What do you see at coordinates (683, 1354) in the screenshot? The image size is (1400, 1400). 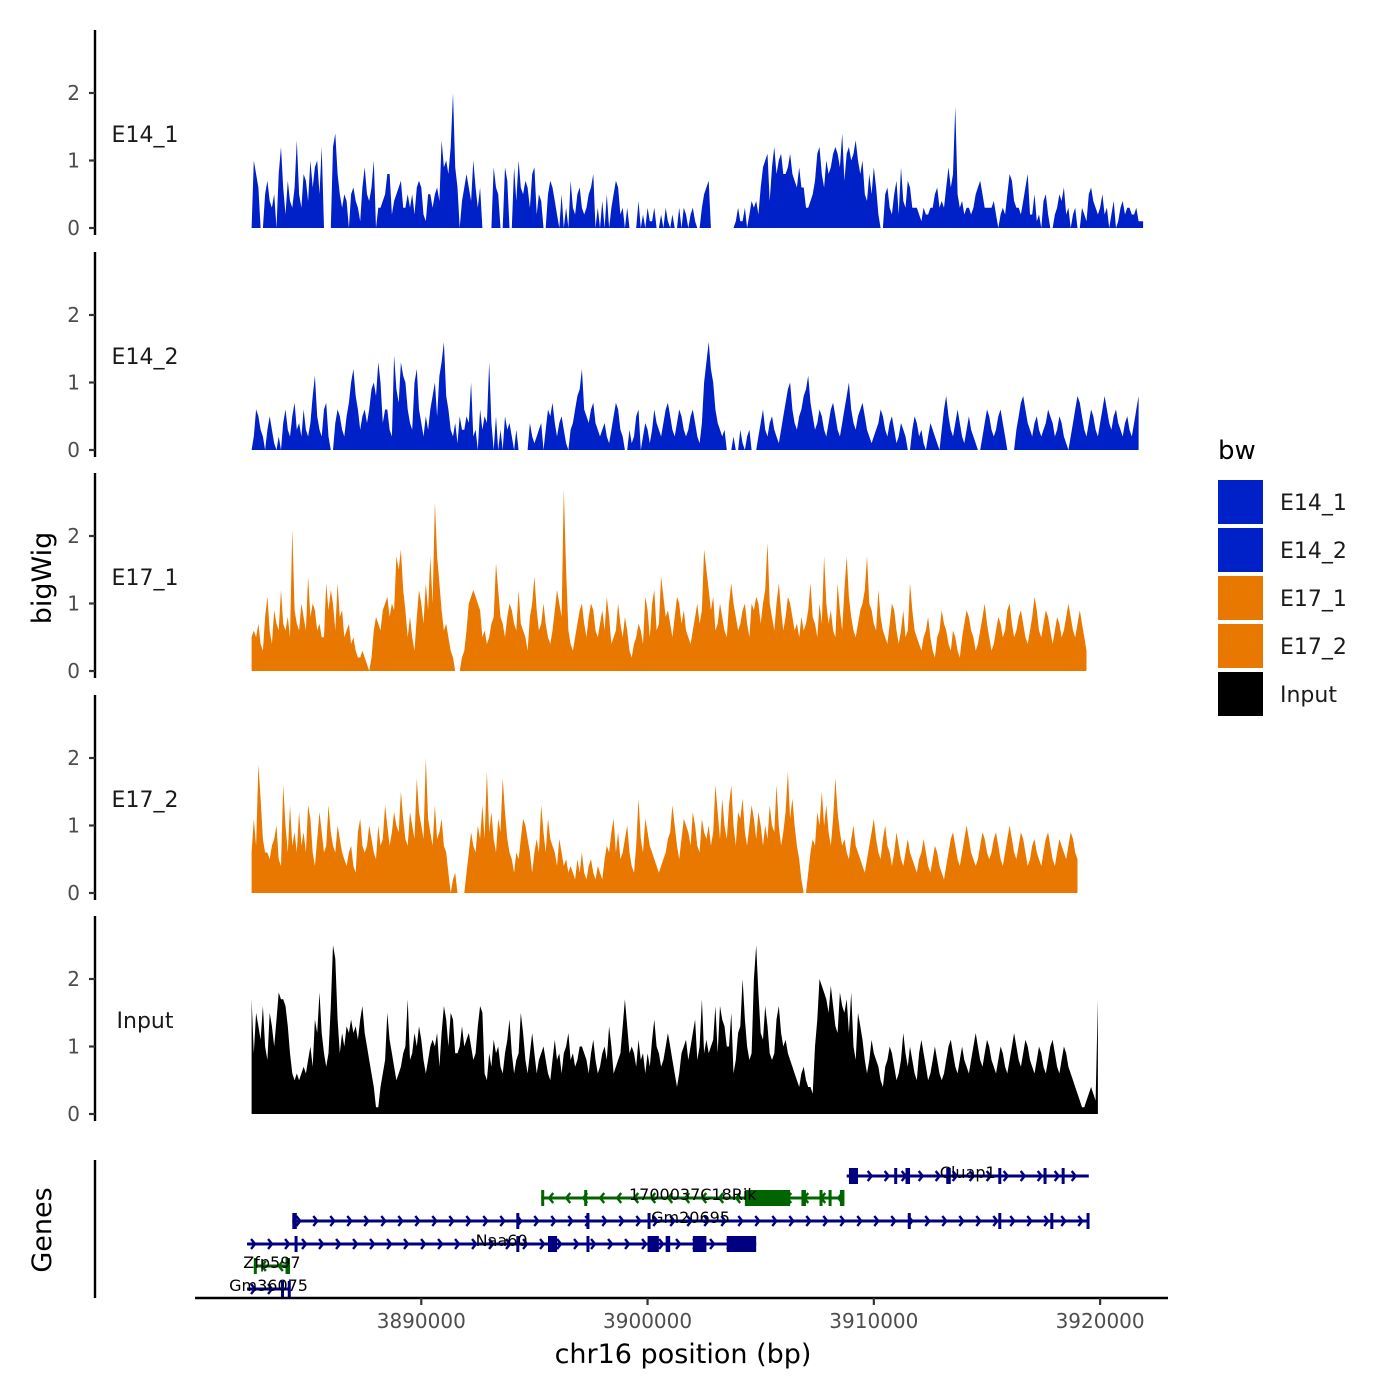 I see `x-axis-title: chr16 position (bp)` at bounding box center [683, 1354].